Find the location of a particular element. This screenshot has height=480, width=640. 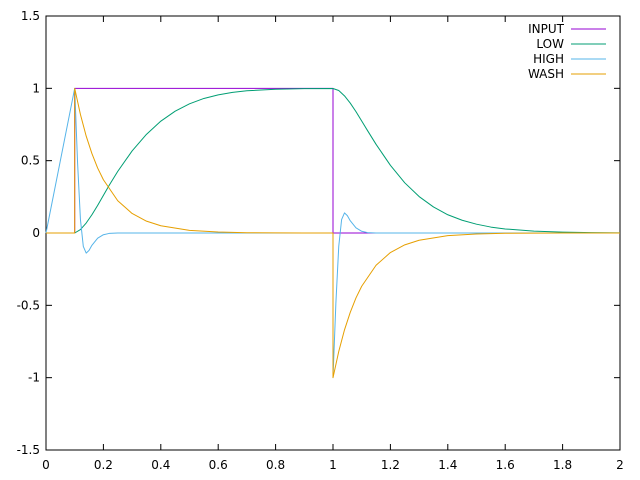

x-tick-label: 2 is located at coordinates (620, 465).